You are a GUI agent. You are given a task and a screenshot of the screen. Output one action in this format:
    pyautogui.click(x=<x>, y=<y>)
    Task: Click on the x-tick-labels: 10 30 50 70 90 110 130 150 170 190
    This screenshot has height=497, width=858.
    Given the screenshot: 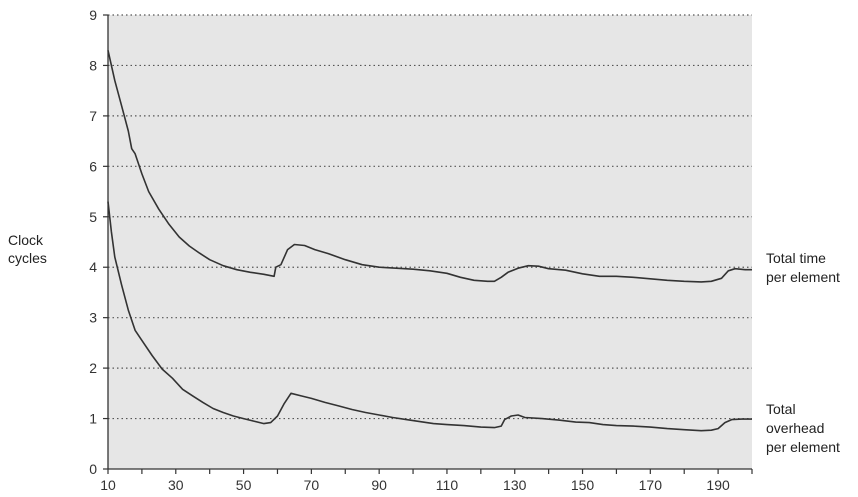 What is the action you would take?
    pyautogui.click(x=426, y=481)
    